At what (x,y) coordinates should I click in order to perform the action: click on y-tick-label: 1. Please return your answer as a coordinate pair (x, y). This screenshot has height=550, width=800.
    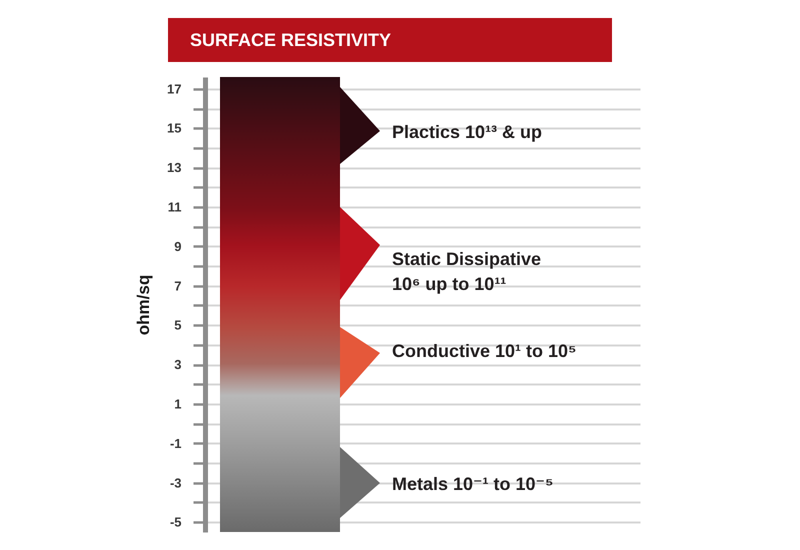
    Looking at the image, I should click on (178, 404).